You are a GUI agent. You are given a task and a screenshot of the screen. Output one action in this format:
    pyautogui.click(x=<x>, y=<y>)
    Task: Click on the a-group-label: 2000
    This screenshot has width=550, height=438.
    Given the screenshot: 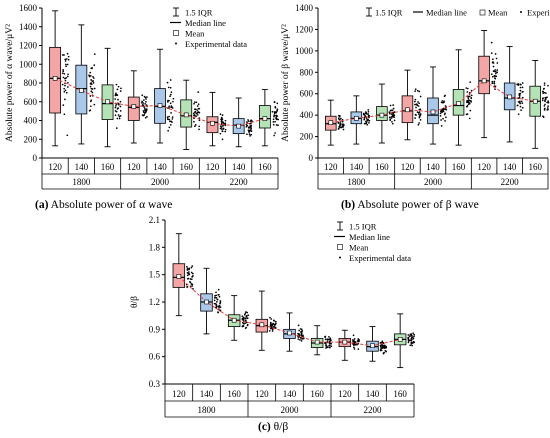 What is the action you would take?
    pyautogui.click(x=160, y=182)
    